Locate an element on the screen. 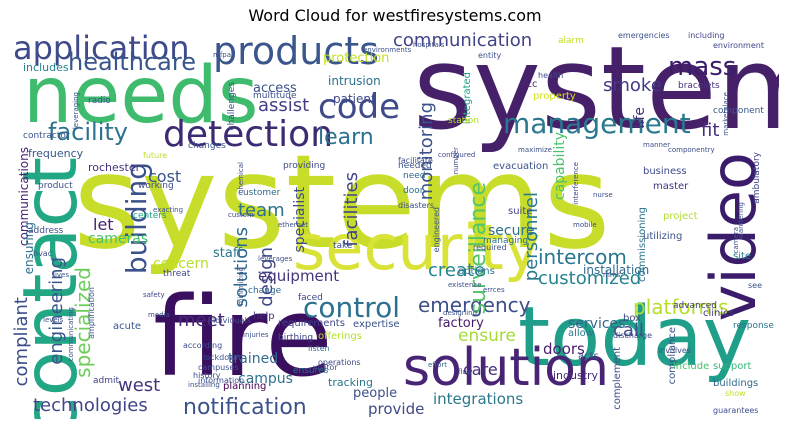  cloud-word: includes is located at coordinates (46, 67).